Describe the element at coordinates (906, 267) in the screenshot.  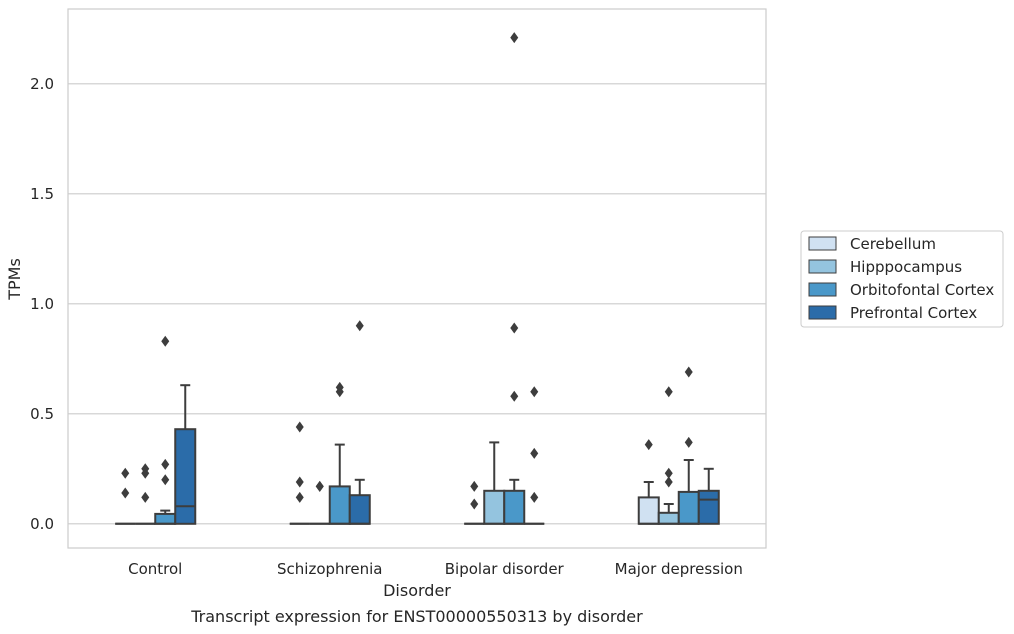
I see `legend-entry: Hipppocampus` at that location.